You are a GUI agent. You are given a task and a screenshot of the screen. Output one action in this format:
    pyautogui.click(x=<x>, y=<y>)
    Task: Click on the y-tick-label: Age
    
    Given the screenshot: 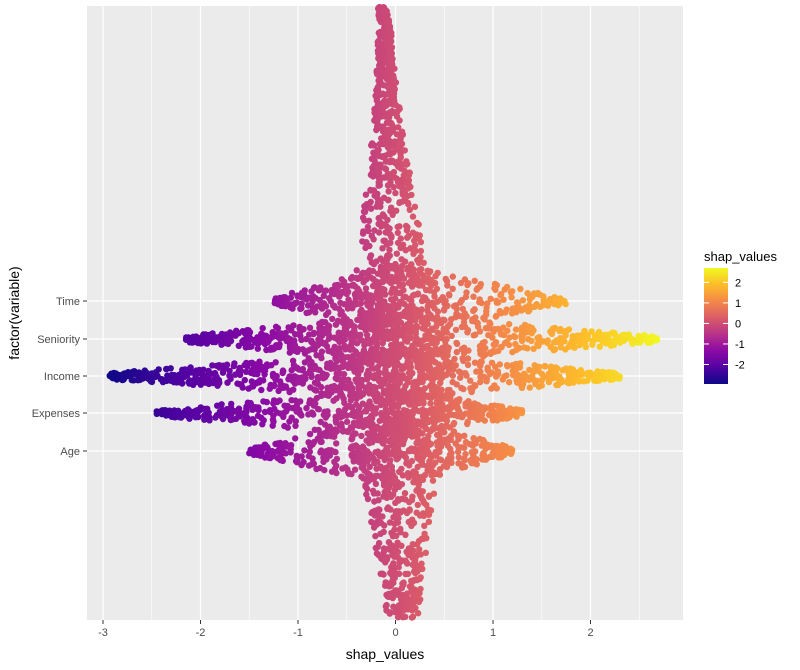 What is the action you would take?
    pyautogui.click(x=70, y=452)
    